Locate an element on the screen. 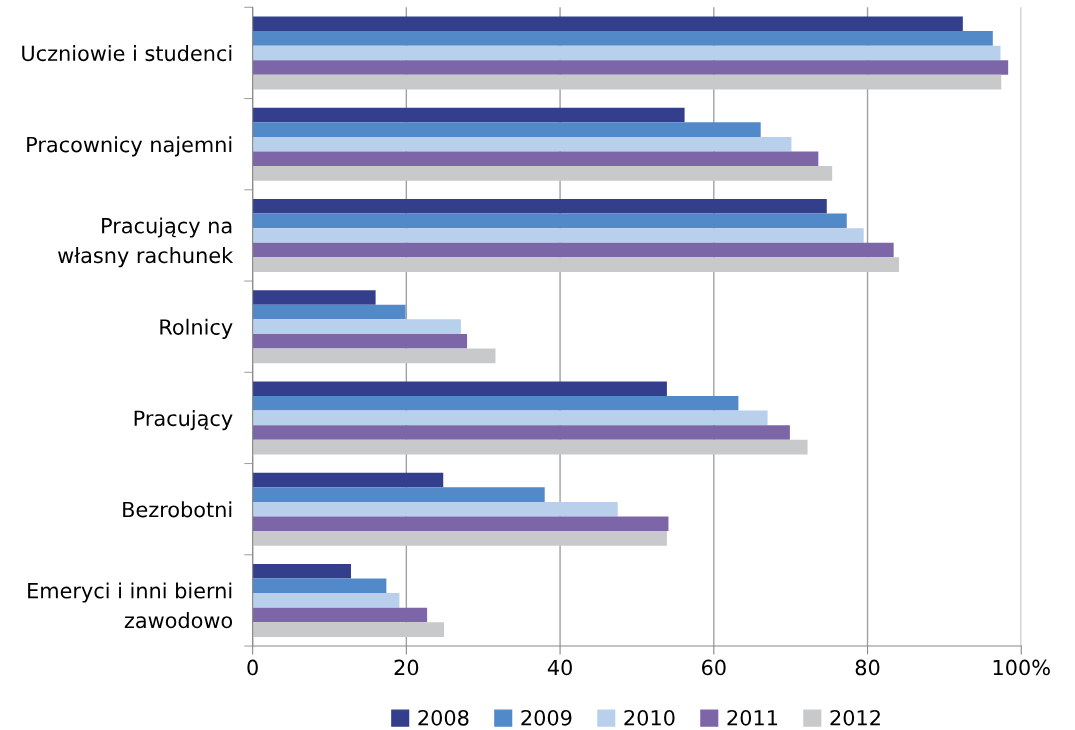  y-tick-label: Uczniowie i studenci is located at coordinates (127, 53).